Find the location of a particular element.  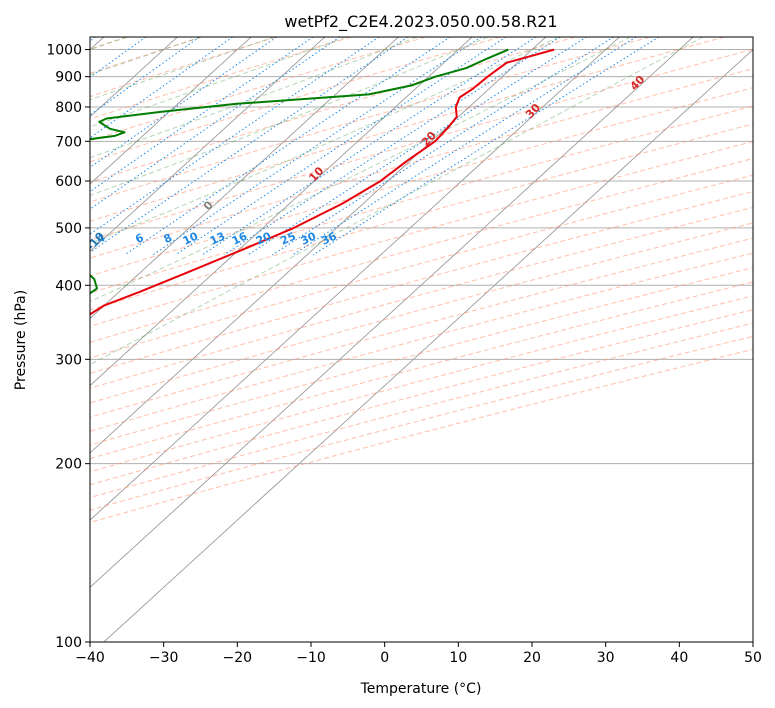

y-tick-label: 800 is located at coordinates (68, 108).